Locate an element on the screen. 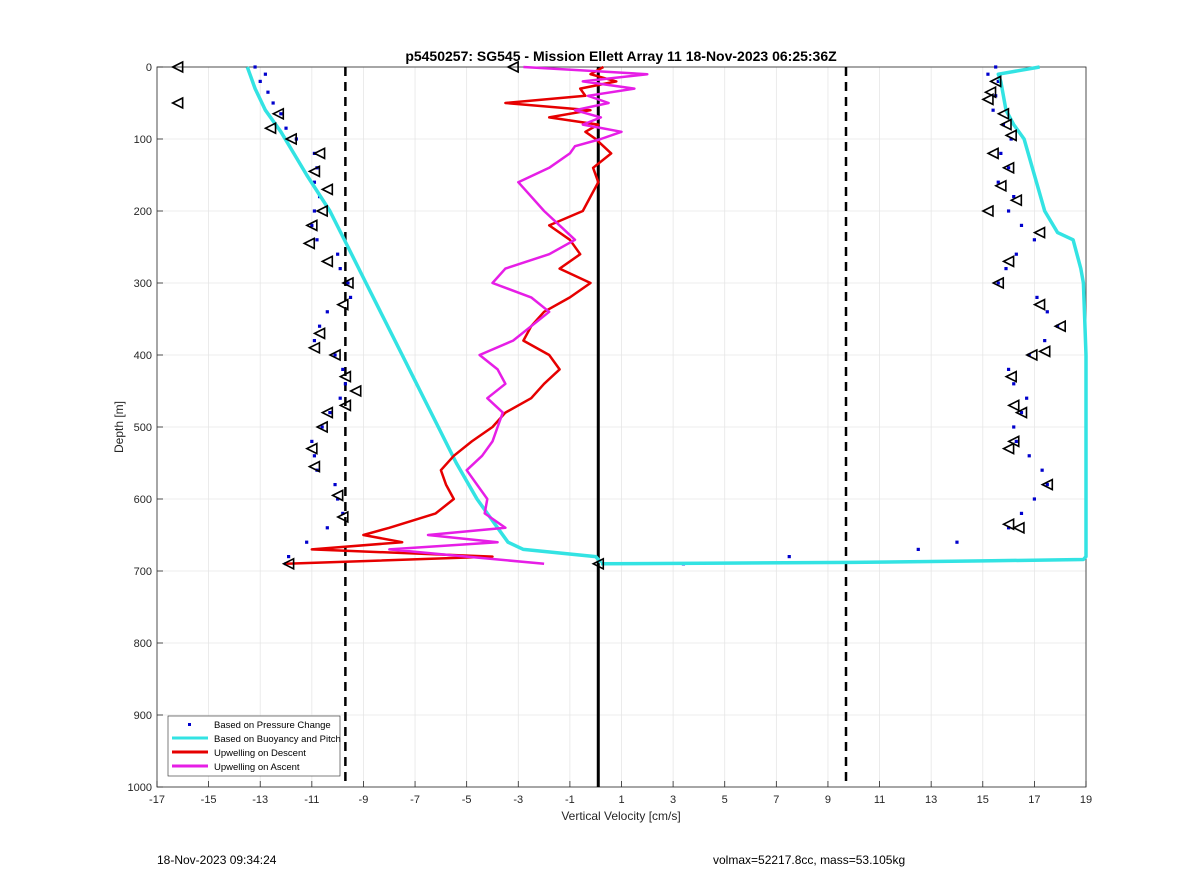  x-tick-label: -7 is located at coordinates (415, 800).